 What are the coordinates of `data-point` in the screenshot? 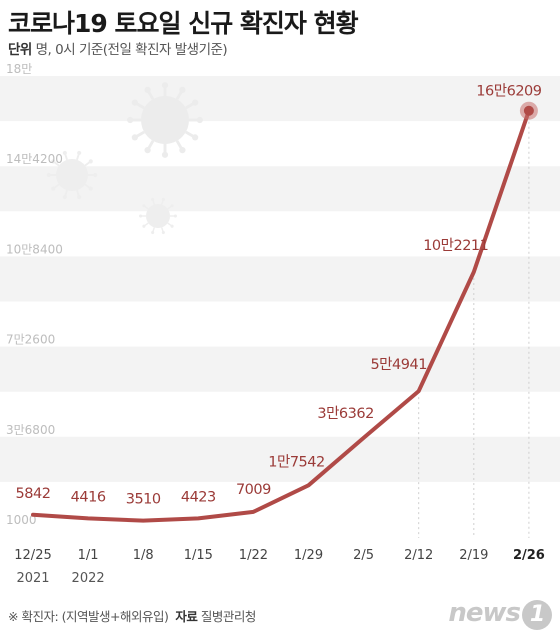 It's located at (528, 110).